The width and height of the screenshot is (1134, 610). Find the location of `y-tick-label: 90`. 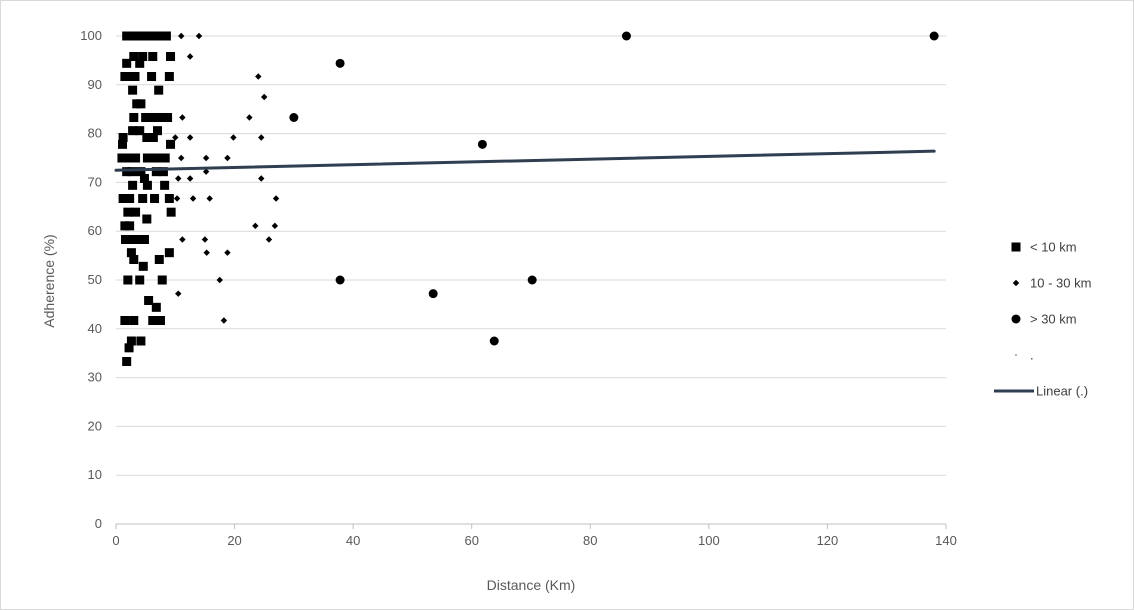

y-tick-label: 90 is located at coordinates (95, 84).